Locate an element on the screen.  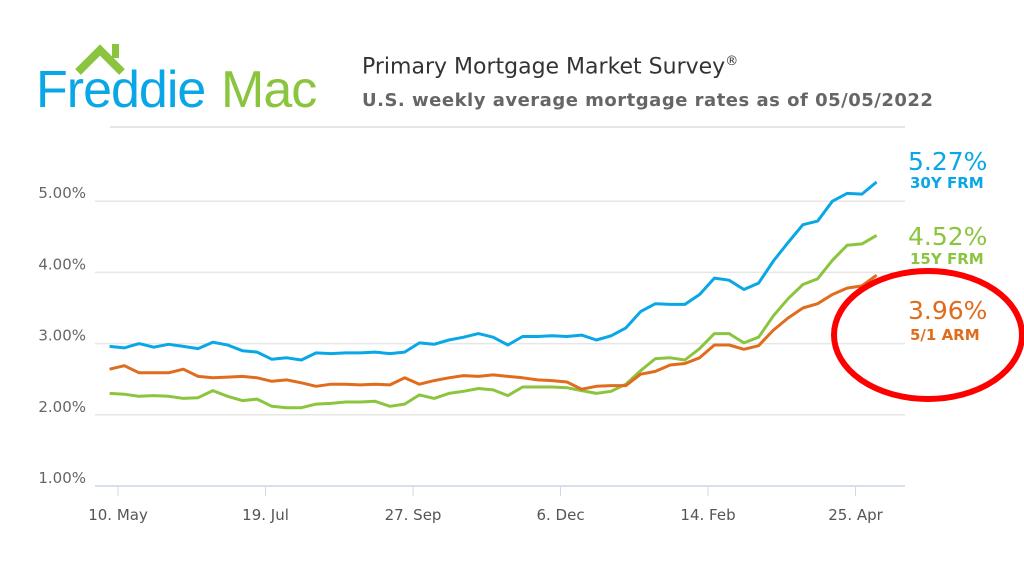
freddie-mac-logo: Freddie Mac is located at coordinates (186, 80).